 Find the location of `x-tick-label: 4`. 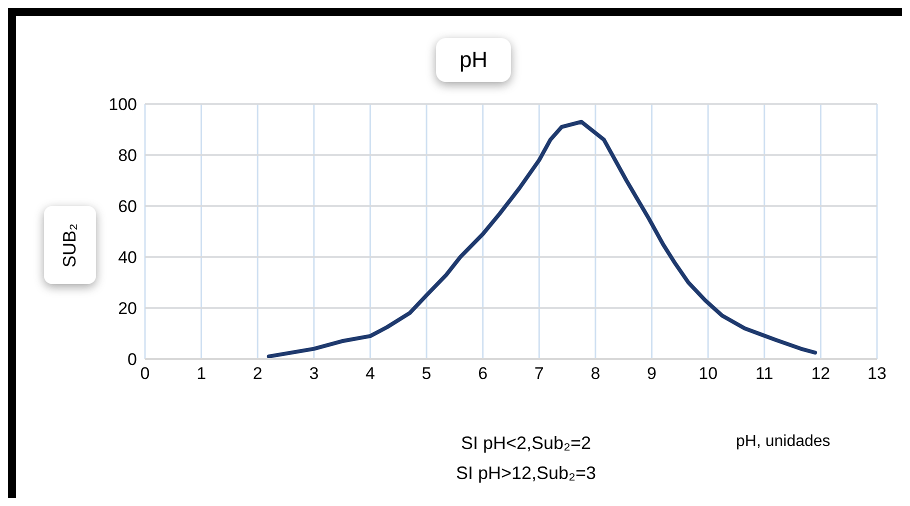

x-tick-label: 4 is located at coordinates (370, 374).